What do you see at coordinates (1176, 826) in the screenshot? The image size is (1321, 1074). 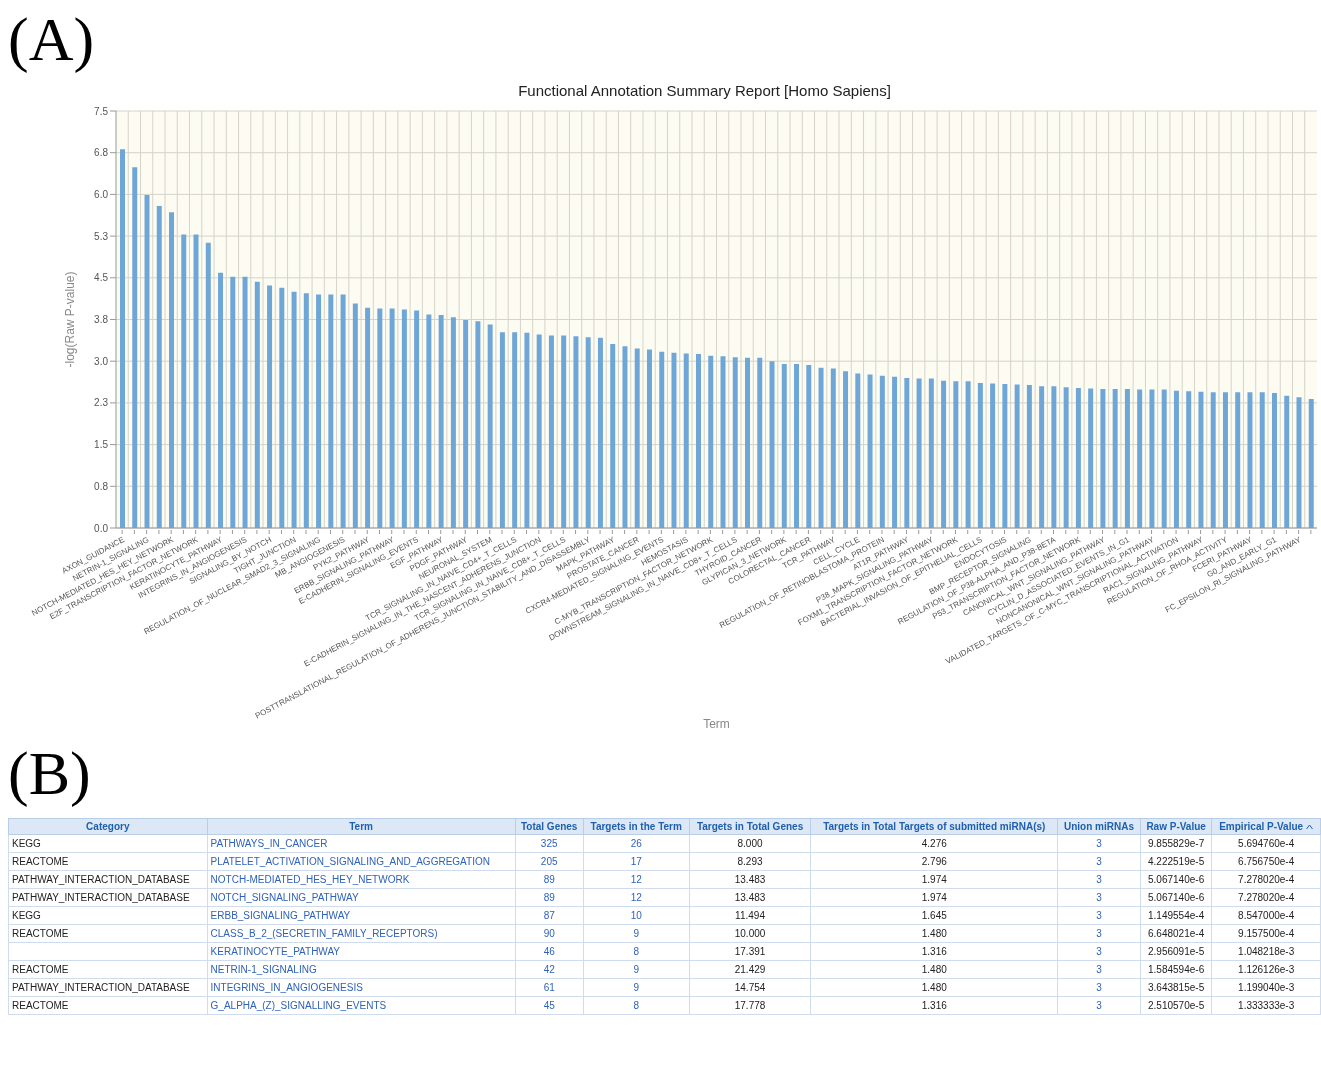 I see `category-label: Raw P-Value` at bounding box center [1176, 826].